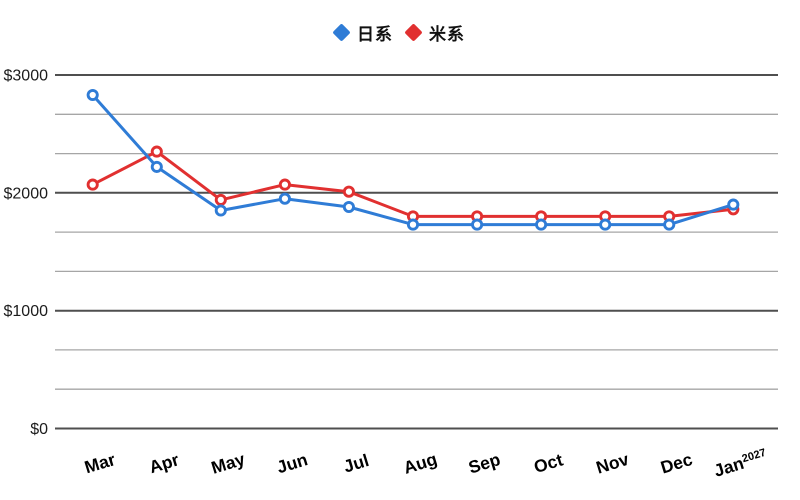  What do you see at coordinates (26, 193) in the screenshot?
I see `y-axis-tick-label: $2000` at bounding box center [26, 193].